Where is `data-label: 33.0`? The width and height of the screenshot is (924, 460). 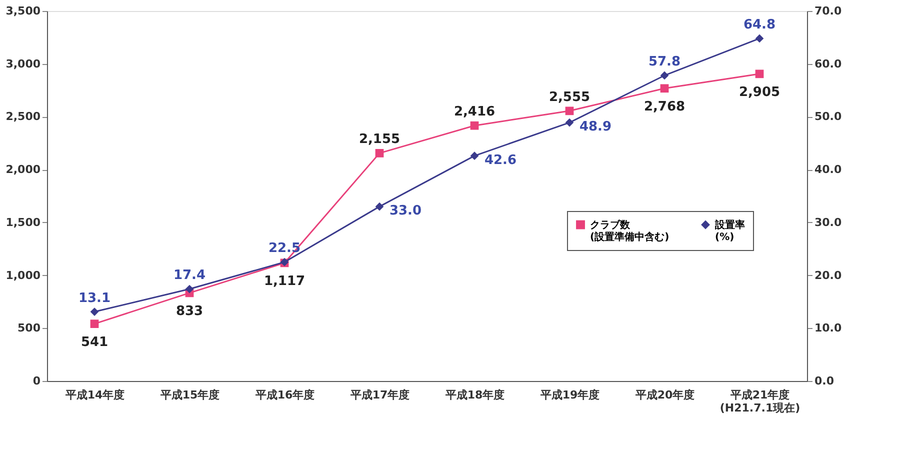
data-label: 33.0 is located at coordinates (405, 211).